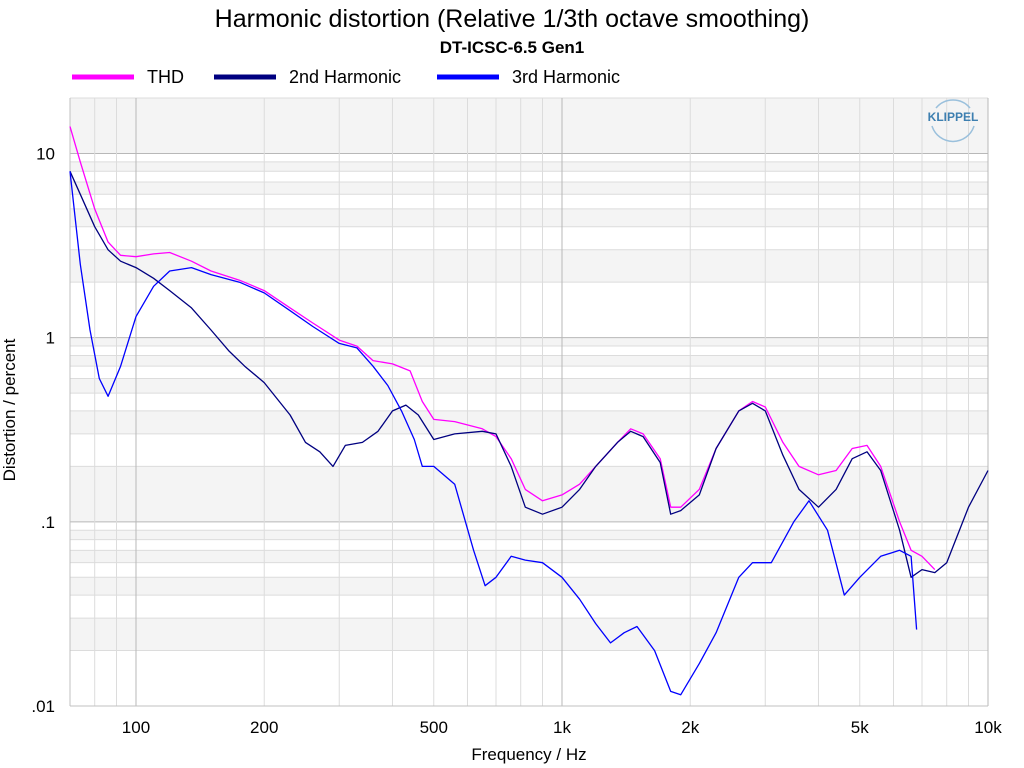  I want to click on chart-subtitle: DT-ICSC-6.5 Gen1, so click(512, 47).